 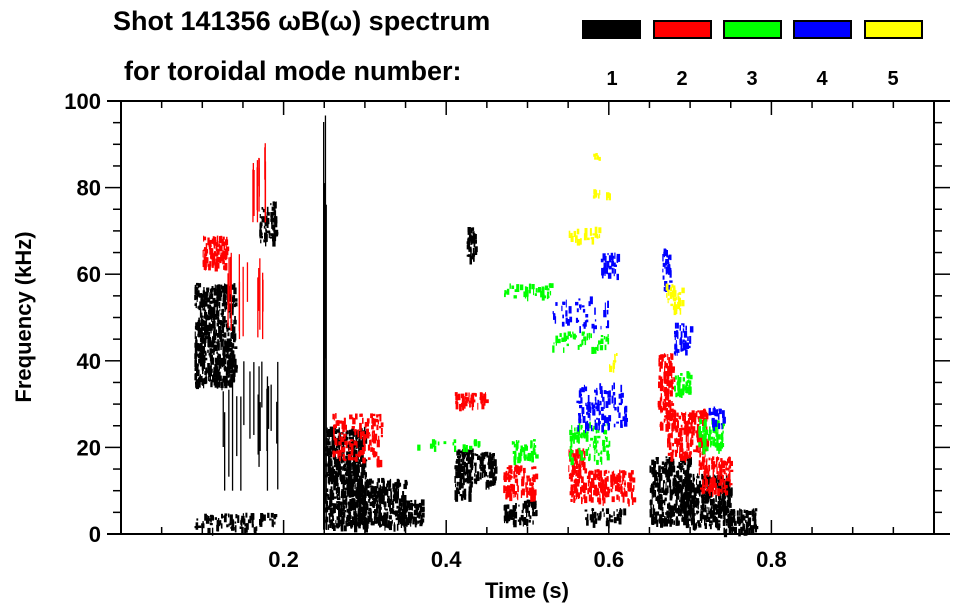 I want to click on y-tick-label: 60, so click(x=89, y=274).